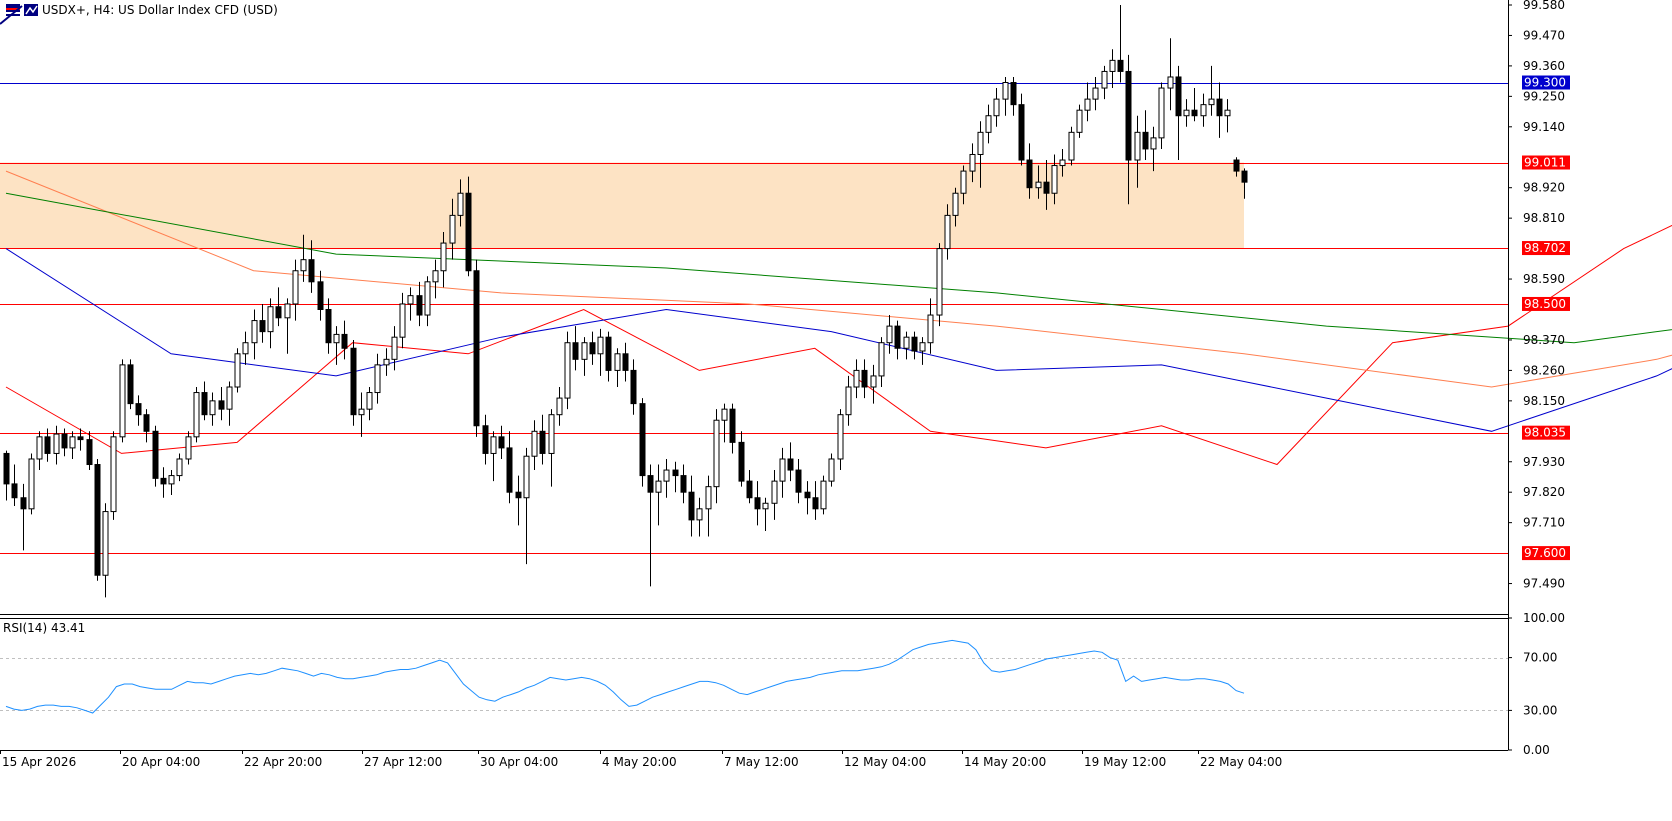 The width and height of the screenshot is (1672, 821). What do you see at coordinates (283, 762) in the screenshot?
I see `time-tick-label: 22 Apr 20:00` at bounding box center [283, 762].